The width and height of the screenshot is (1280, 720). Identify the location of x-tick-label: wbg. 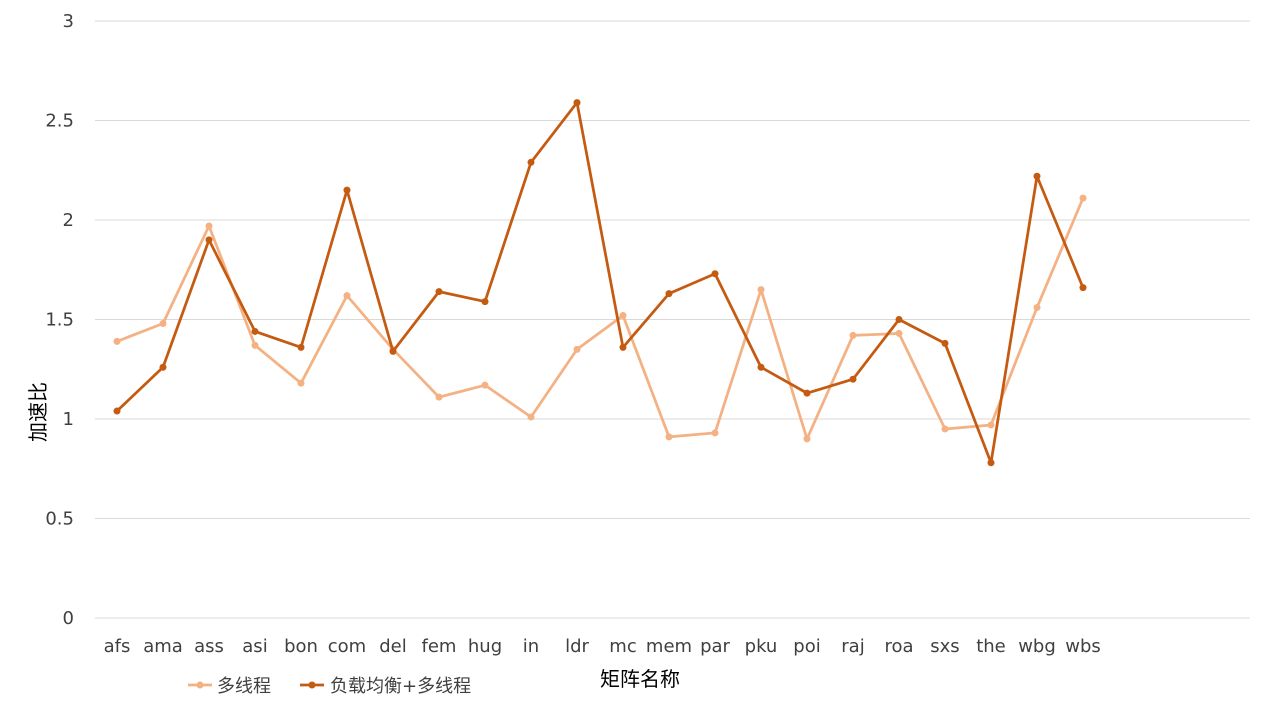
(1037, 646).